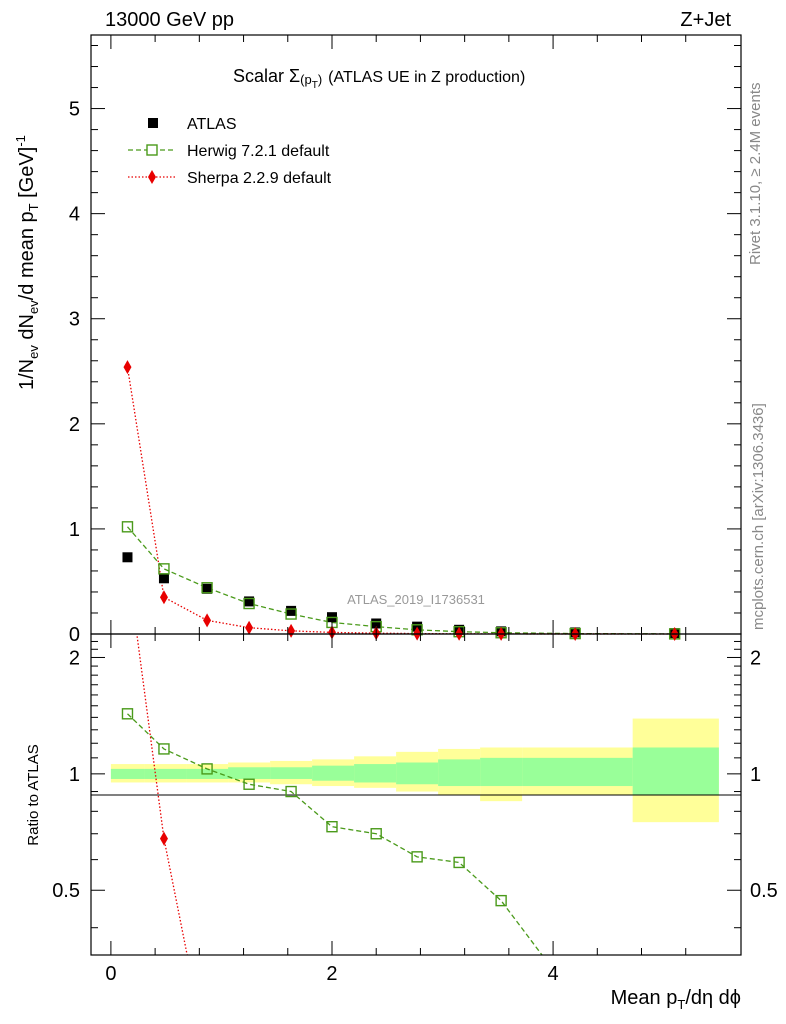 The height and width of the screenshot is (1024, 786). I want to click on legend-item-sherpa: Sherpa 2.2.9 default, so click(230, 178).